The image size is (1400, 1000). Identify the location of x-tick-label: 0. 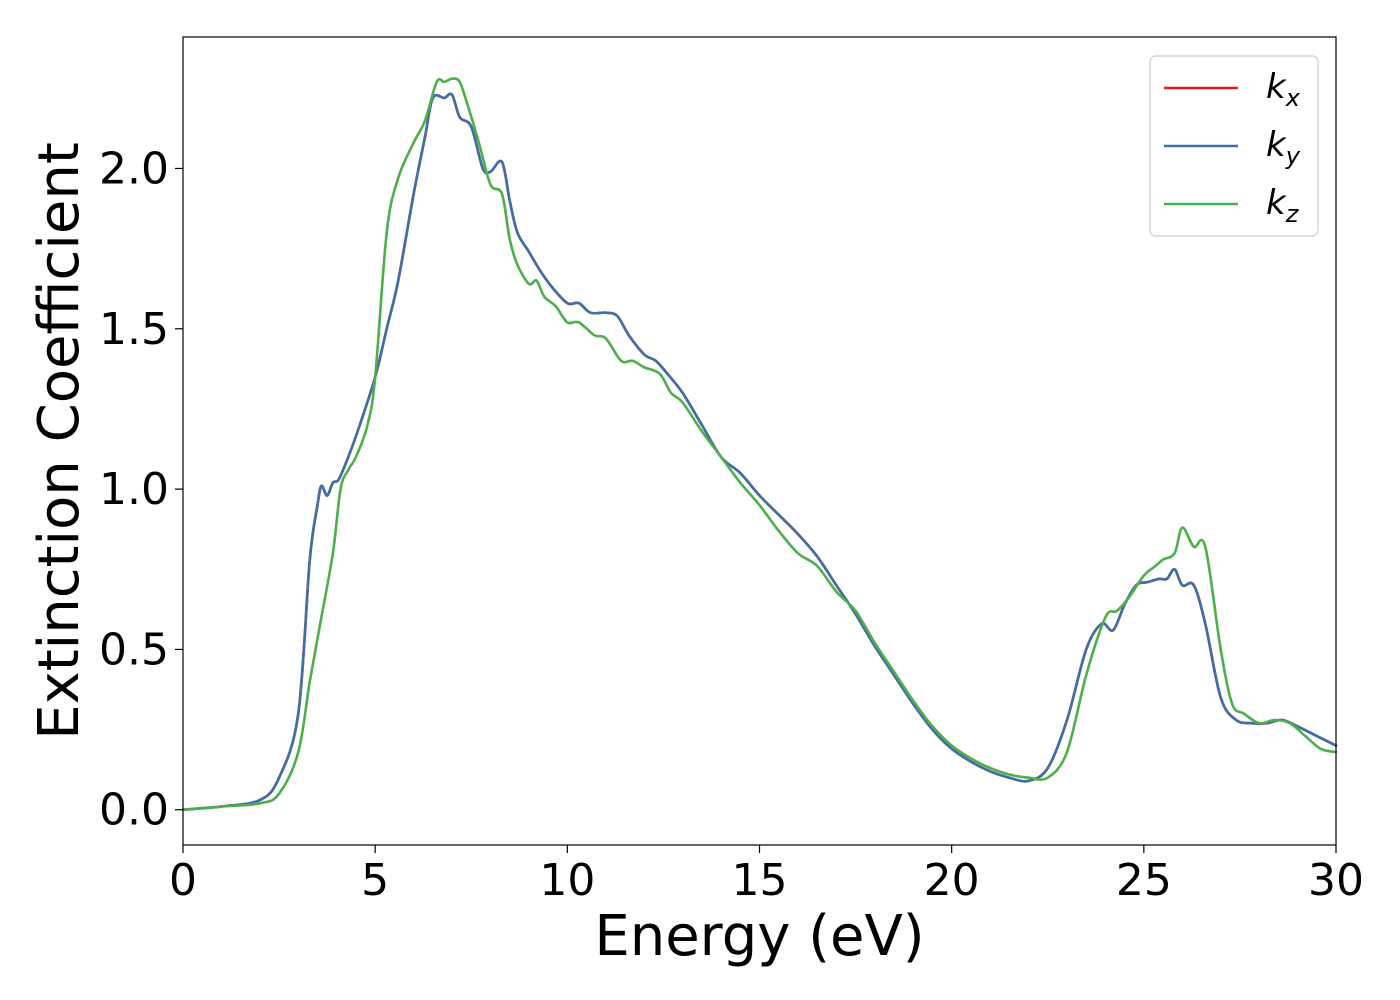
(183, 880).